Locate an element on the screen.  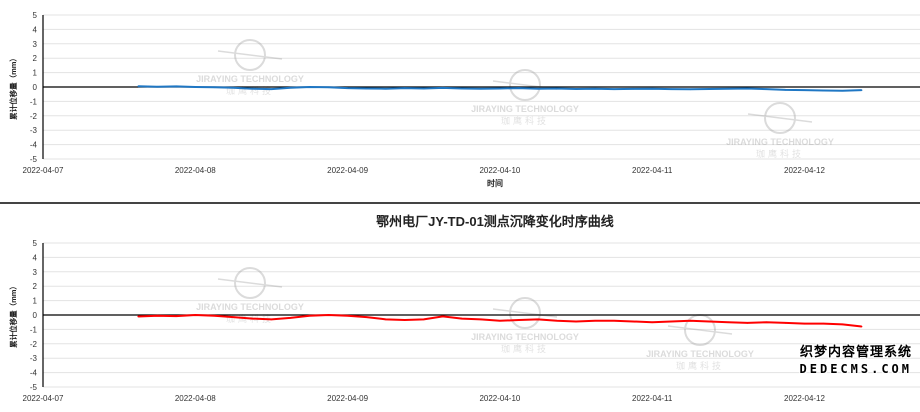
x-axis-label: 时间 is located at coordinates (495, 183).